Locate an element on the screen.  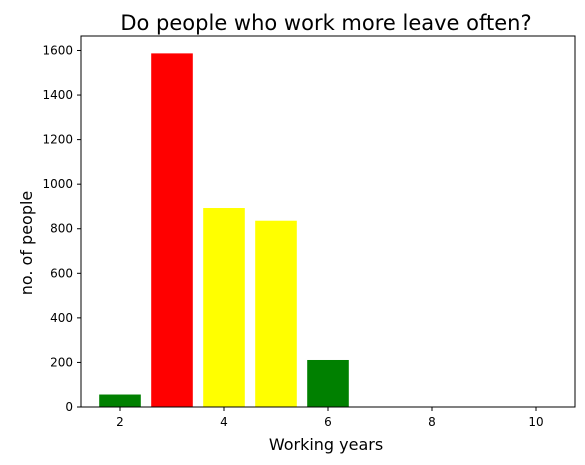
y-tick-label: 800 is located at coordinates (61, 229).